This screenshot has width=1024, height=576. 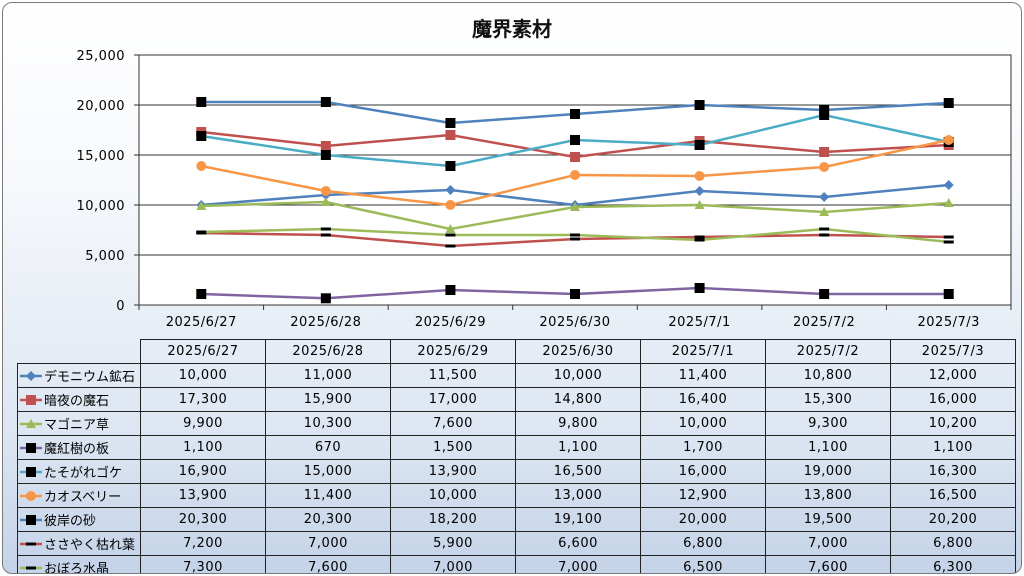 I want to click on legend-cell: 魔紅樹の板, so click(x=79, y=447).